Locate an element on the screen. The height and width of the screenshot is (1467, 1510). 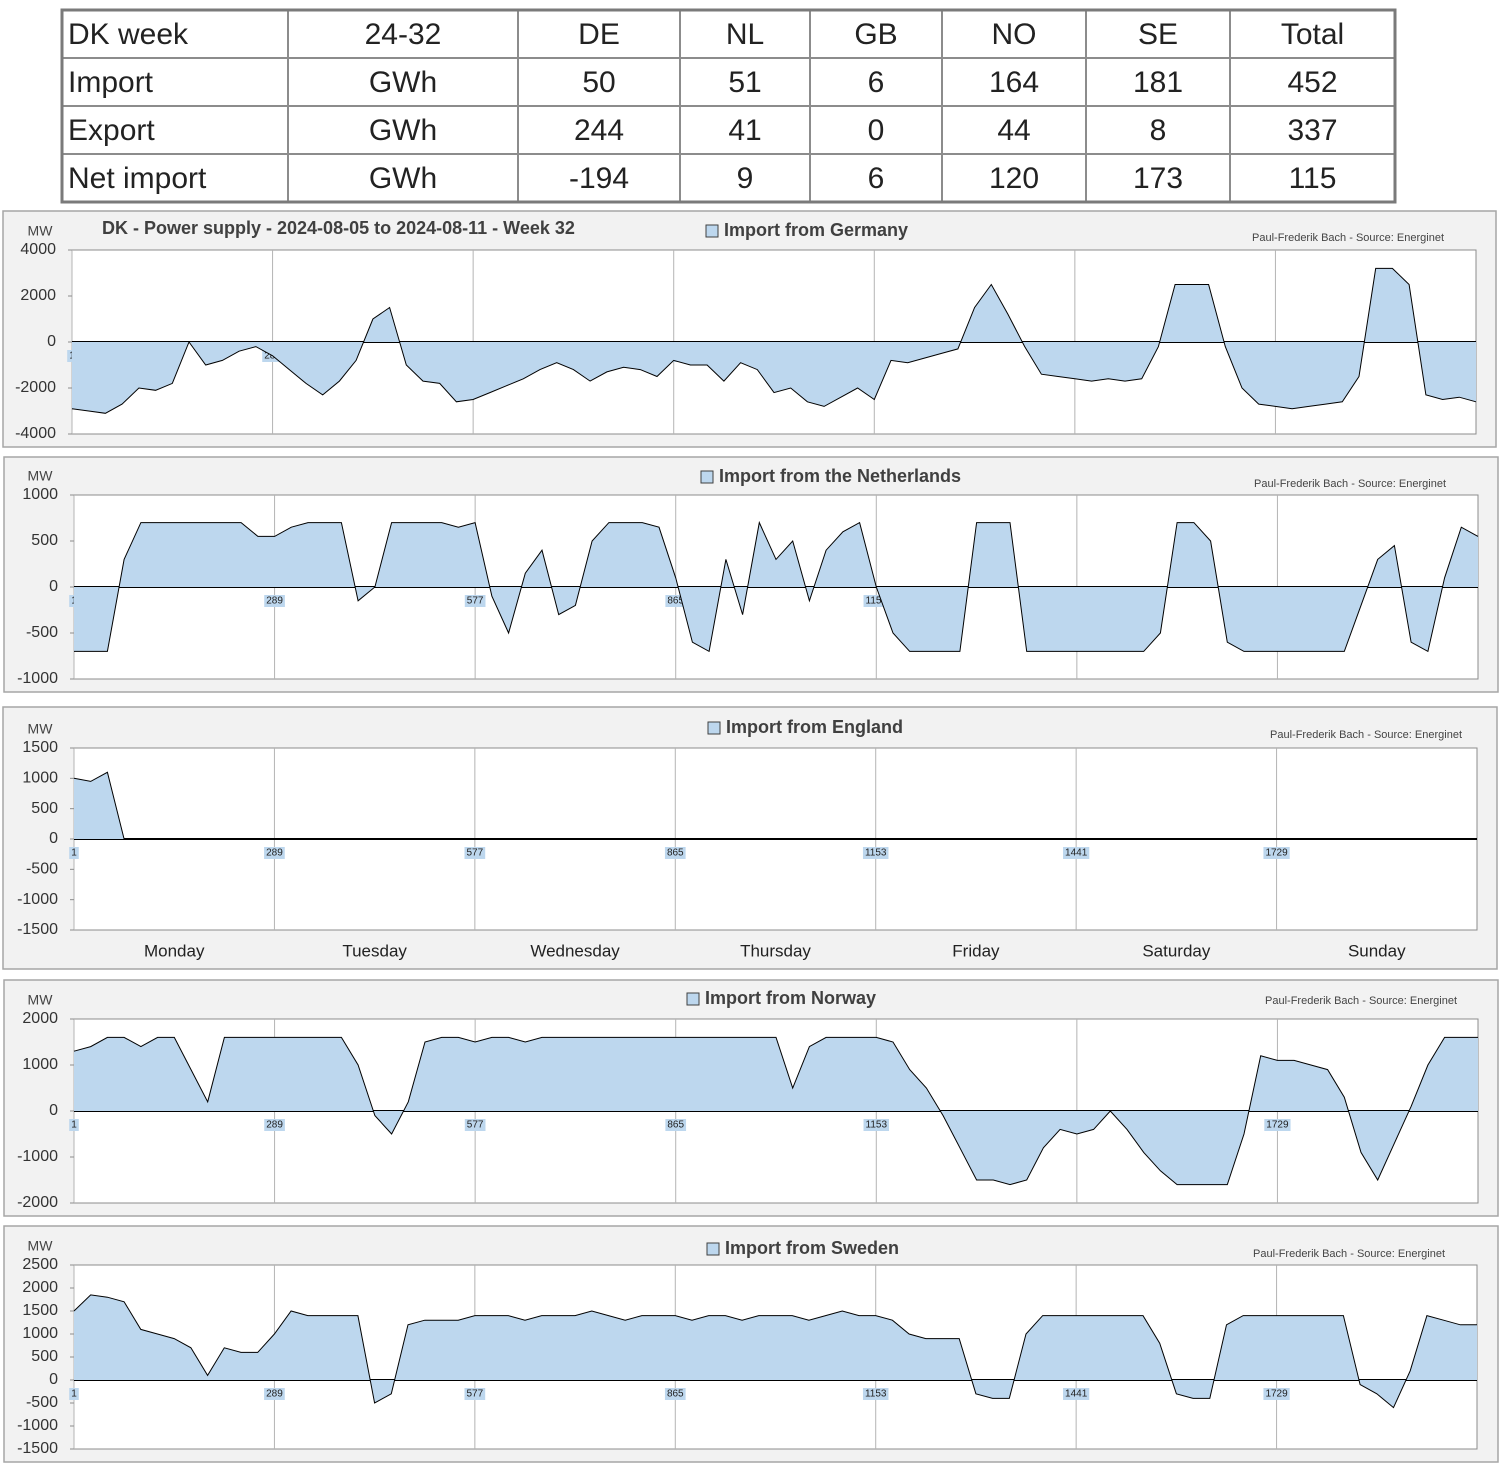
x-tick-label: 1729 is located at coordinates (1277, 1125).